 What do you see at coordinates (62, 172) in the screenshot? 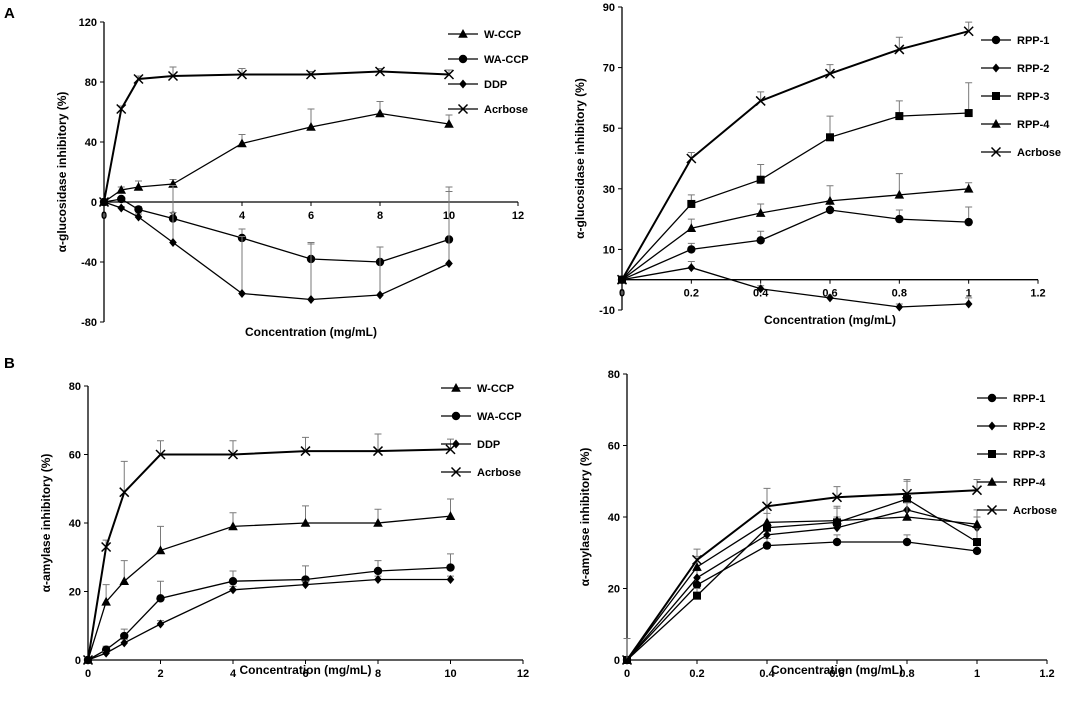
I see `a-left-y-axis-title: α-glucosidase inhibitory (%)` at bounding box center [62, 172].